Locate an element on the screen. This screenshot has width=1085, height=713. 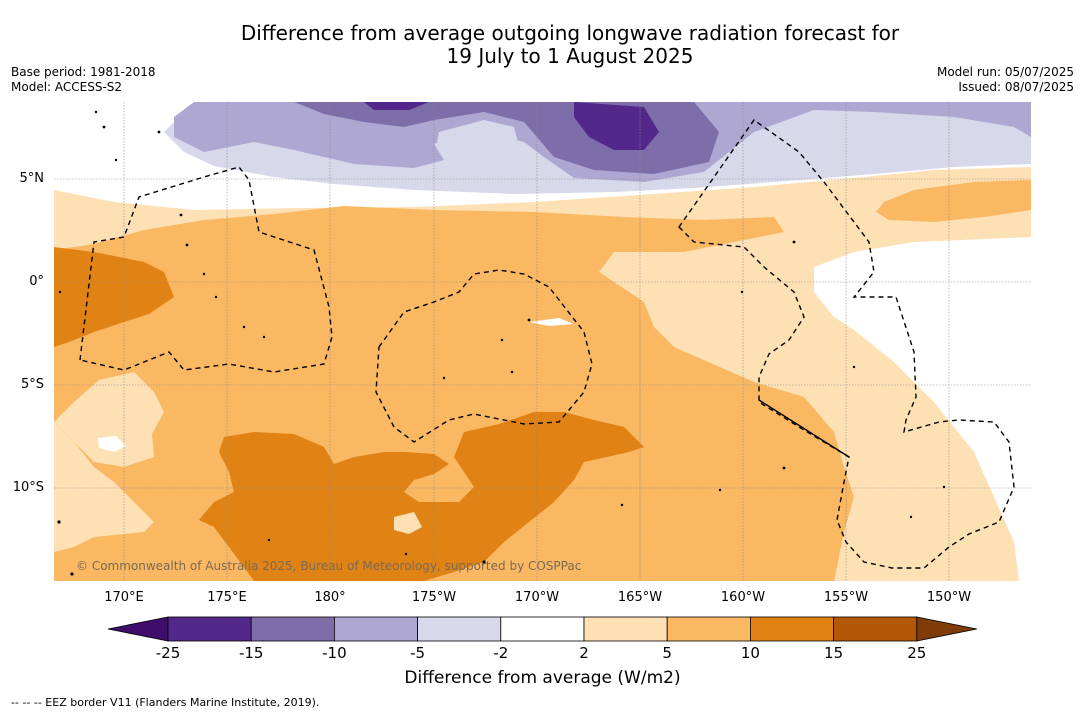
band-10-15-south is located at coordinates (421, 496).